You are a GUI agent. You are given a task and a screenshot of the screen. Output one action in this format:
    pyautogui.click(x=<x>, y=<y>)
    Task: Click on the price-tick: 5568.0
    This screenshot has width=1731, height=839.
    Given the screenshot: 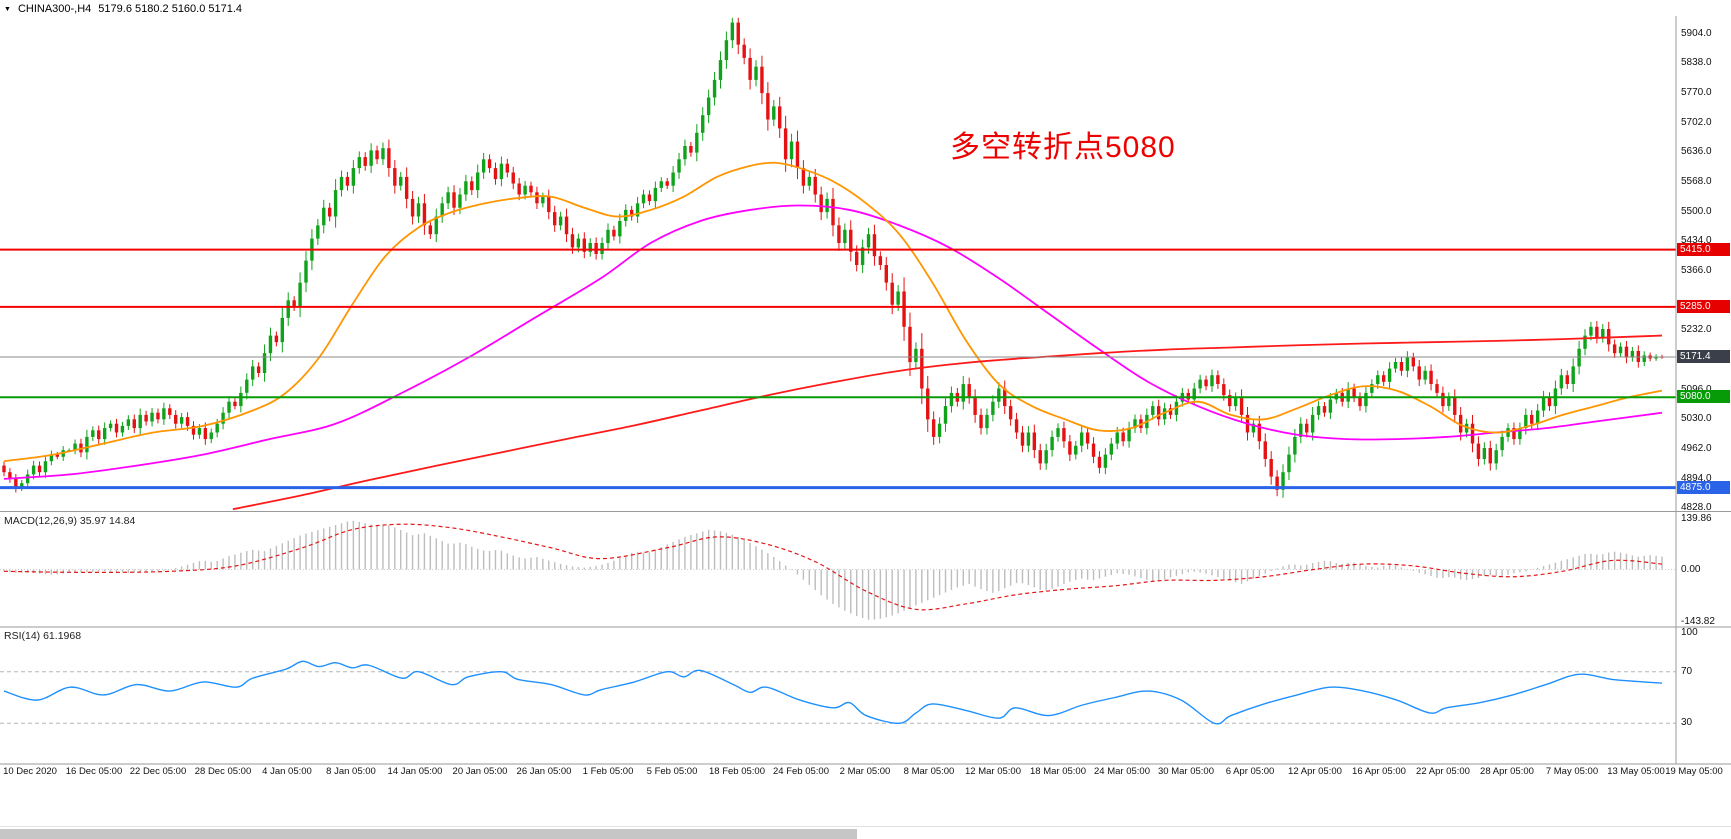 What is the action you would take?
    pyautogui.click(x=1696, y=181)
    